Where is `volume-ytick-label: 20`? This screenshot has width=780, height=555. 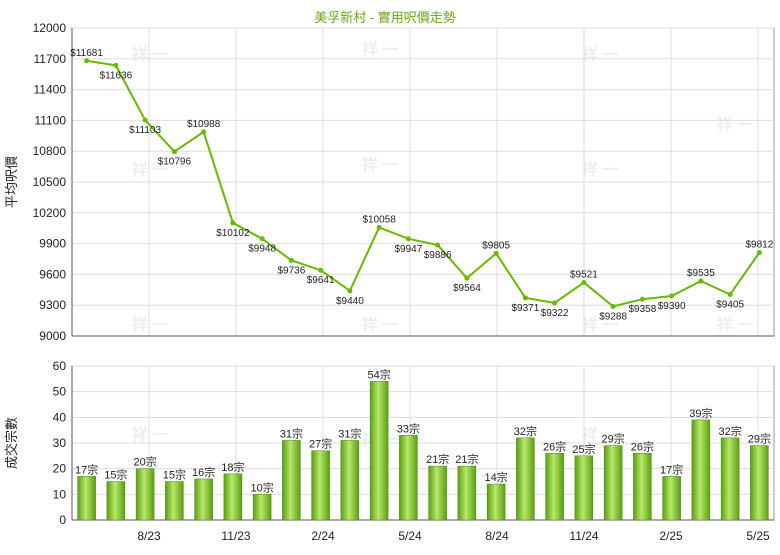 volume-ytick-label: 20 is located at coordinates (60, 469).